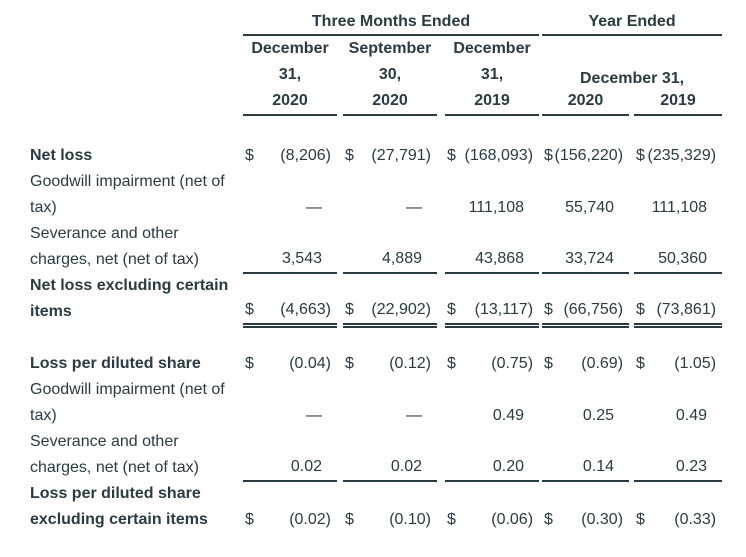  What do you see at coordinates (695, 519) in the screenshot?
I see `cell-value: (0.33)` at bounding box center [695, 519].